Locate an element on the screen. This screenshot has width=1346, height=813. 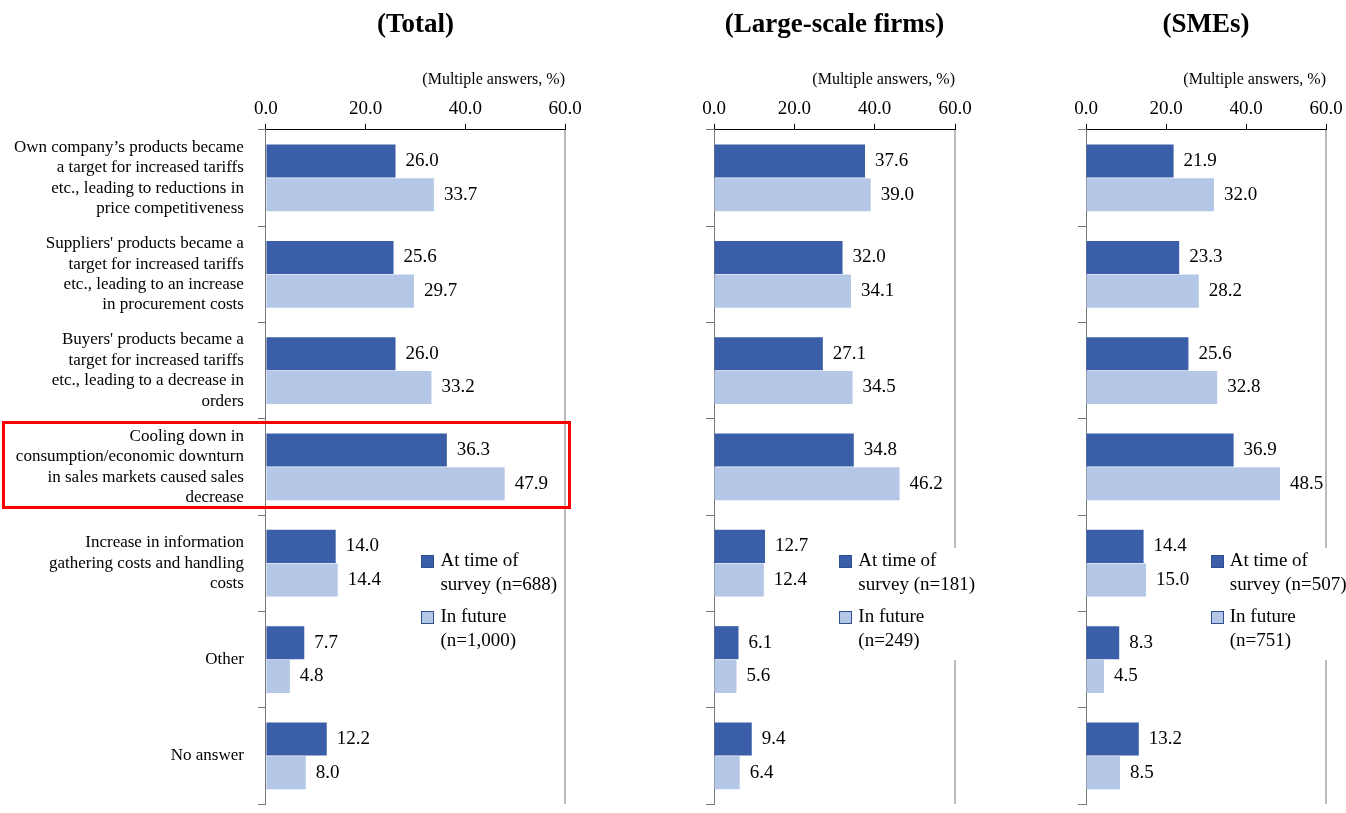
data-label: 4.8 is located at coordinates (311, 675).